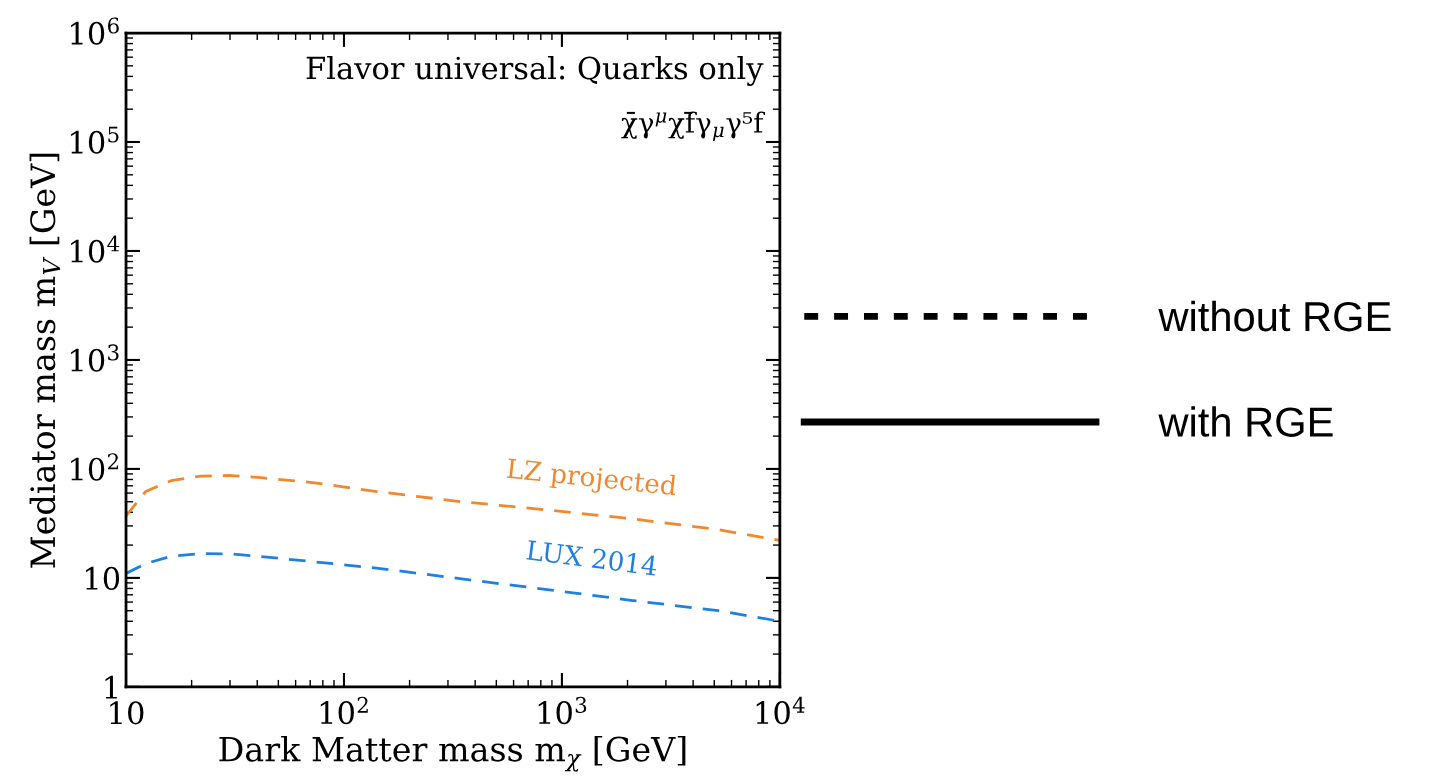 The height and width of the screenshot is (777, 1437). Describe the element at coordinates (111, 687) in the screenshot. I see `y-tick-label: 1` at that location.